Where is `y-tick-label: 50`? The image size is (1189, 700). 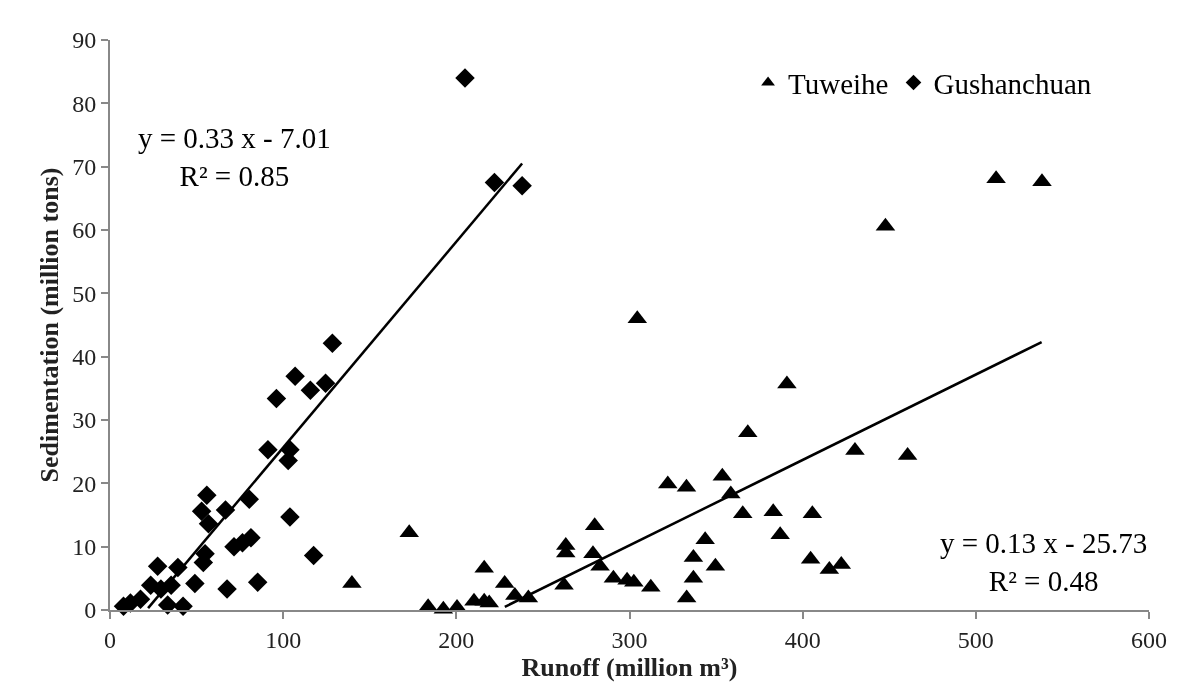 y-tick-label: 50 is located at coordinates (84, 293).